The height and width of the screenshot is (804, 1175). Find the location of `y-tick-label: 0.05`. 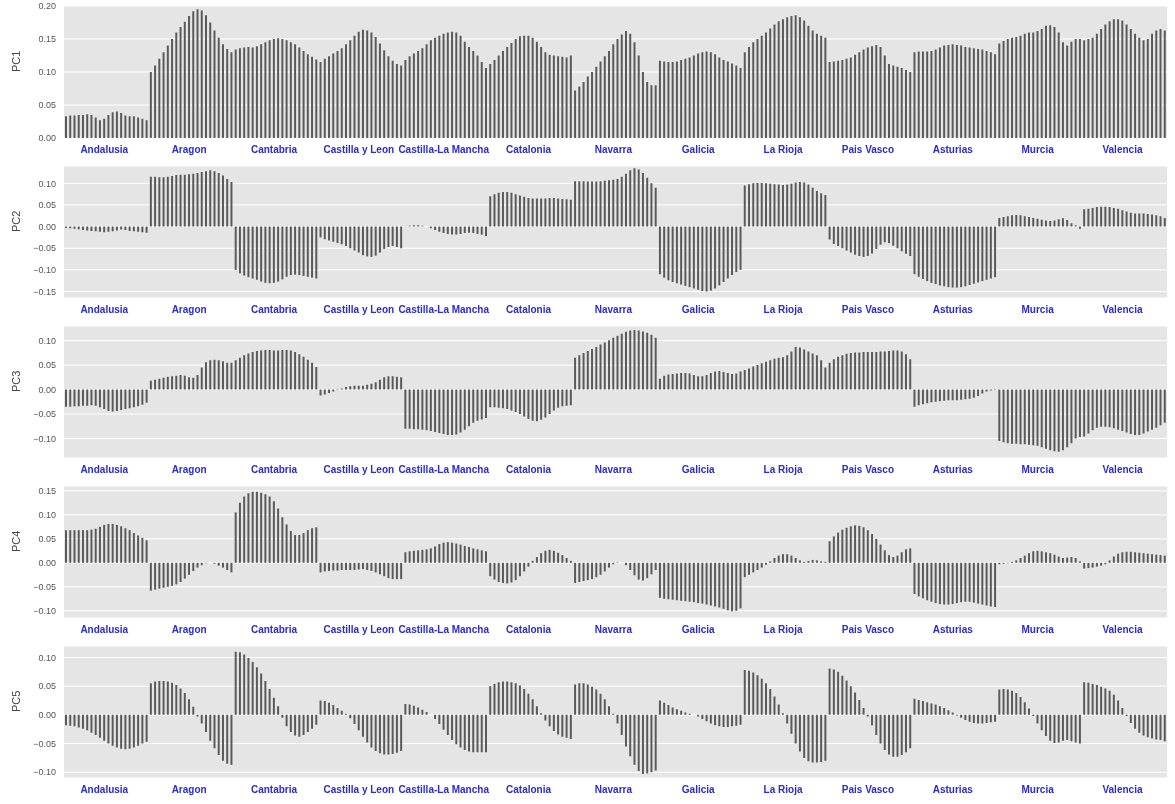

y-tick-label: 0.05 is located at coordinates (47, 365).